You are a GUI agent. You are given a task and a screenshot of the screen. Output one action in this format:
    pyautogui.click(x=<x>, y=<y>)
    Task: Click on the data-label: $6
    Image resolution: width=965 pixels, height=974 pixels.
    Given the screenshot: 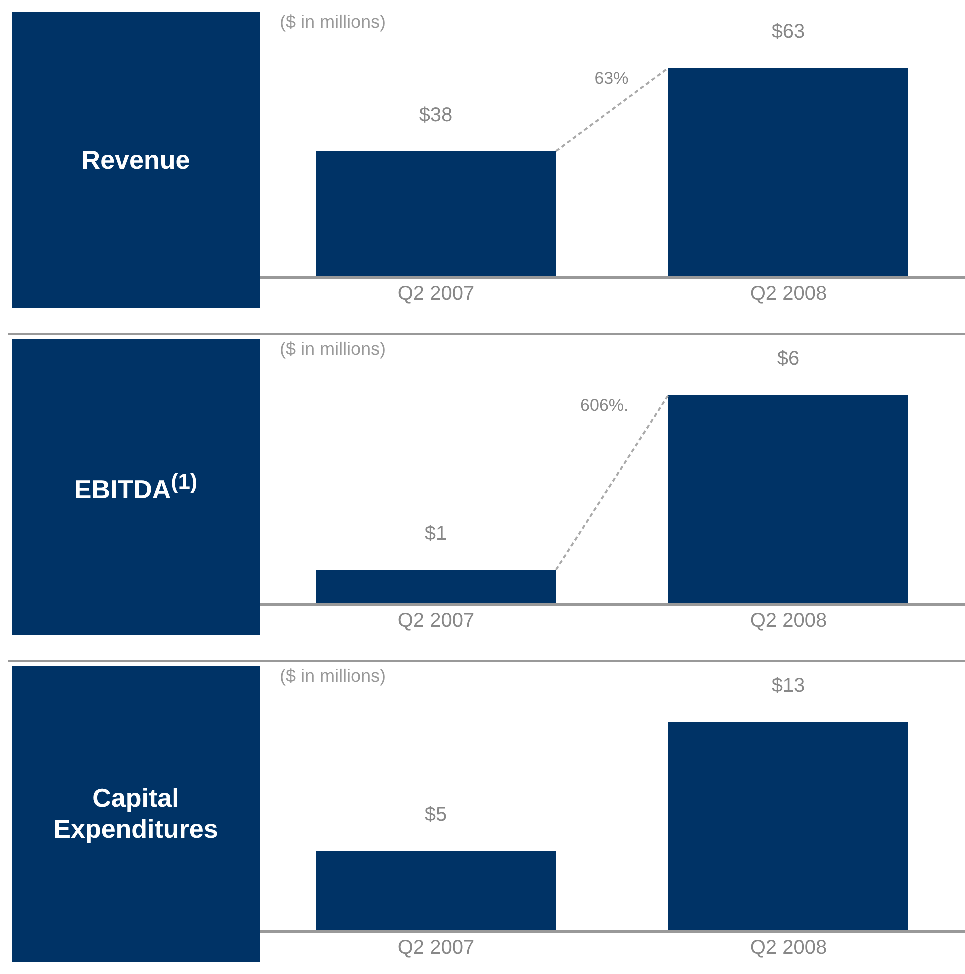 What is the action you would take?
    pyautogui.click(x=788, y=359)
    